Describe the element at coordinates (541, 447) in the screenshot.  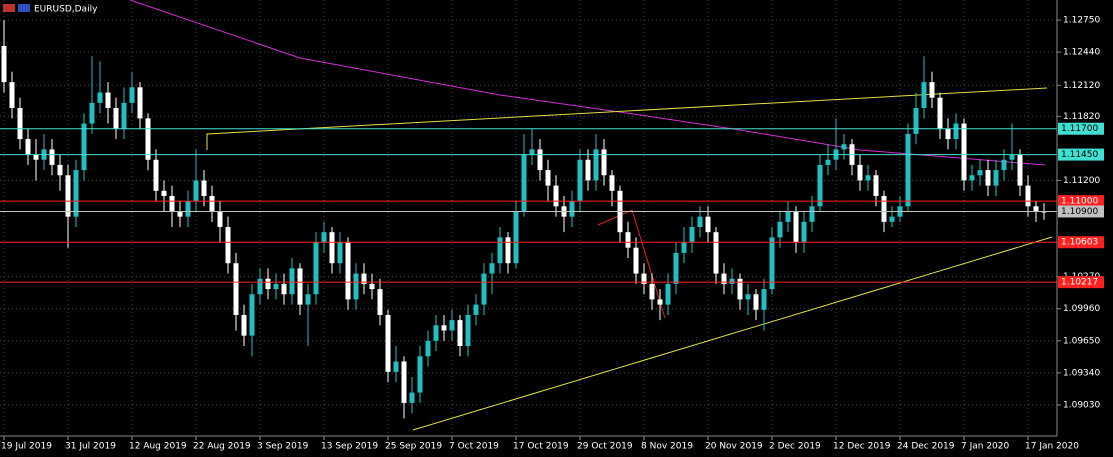
I see `x-tick-label: 17 Oct 2019` at that location.